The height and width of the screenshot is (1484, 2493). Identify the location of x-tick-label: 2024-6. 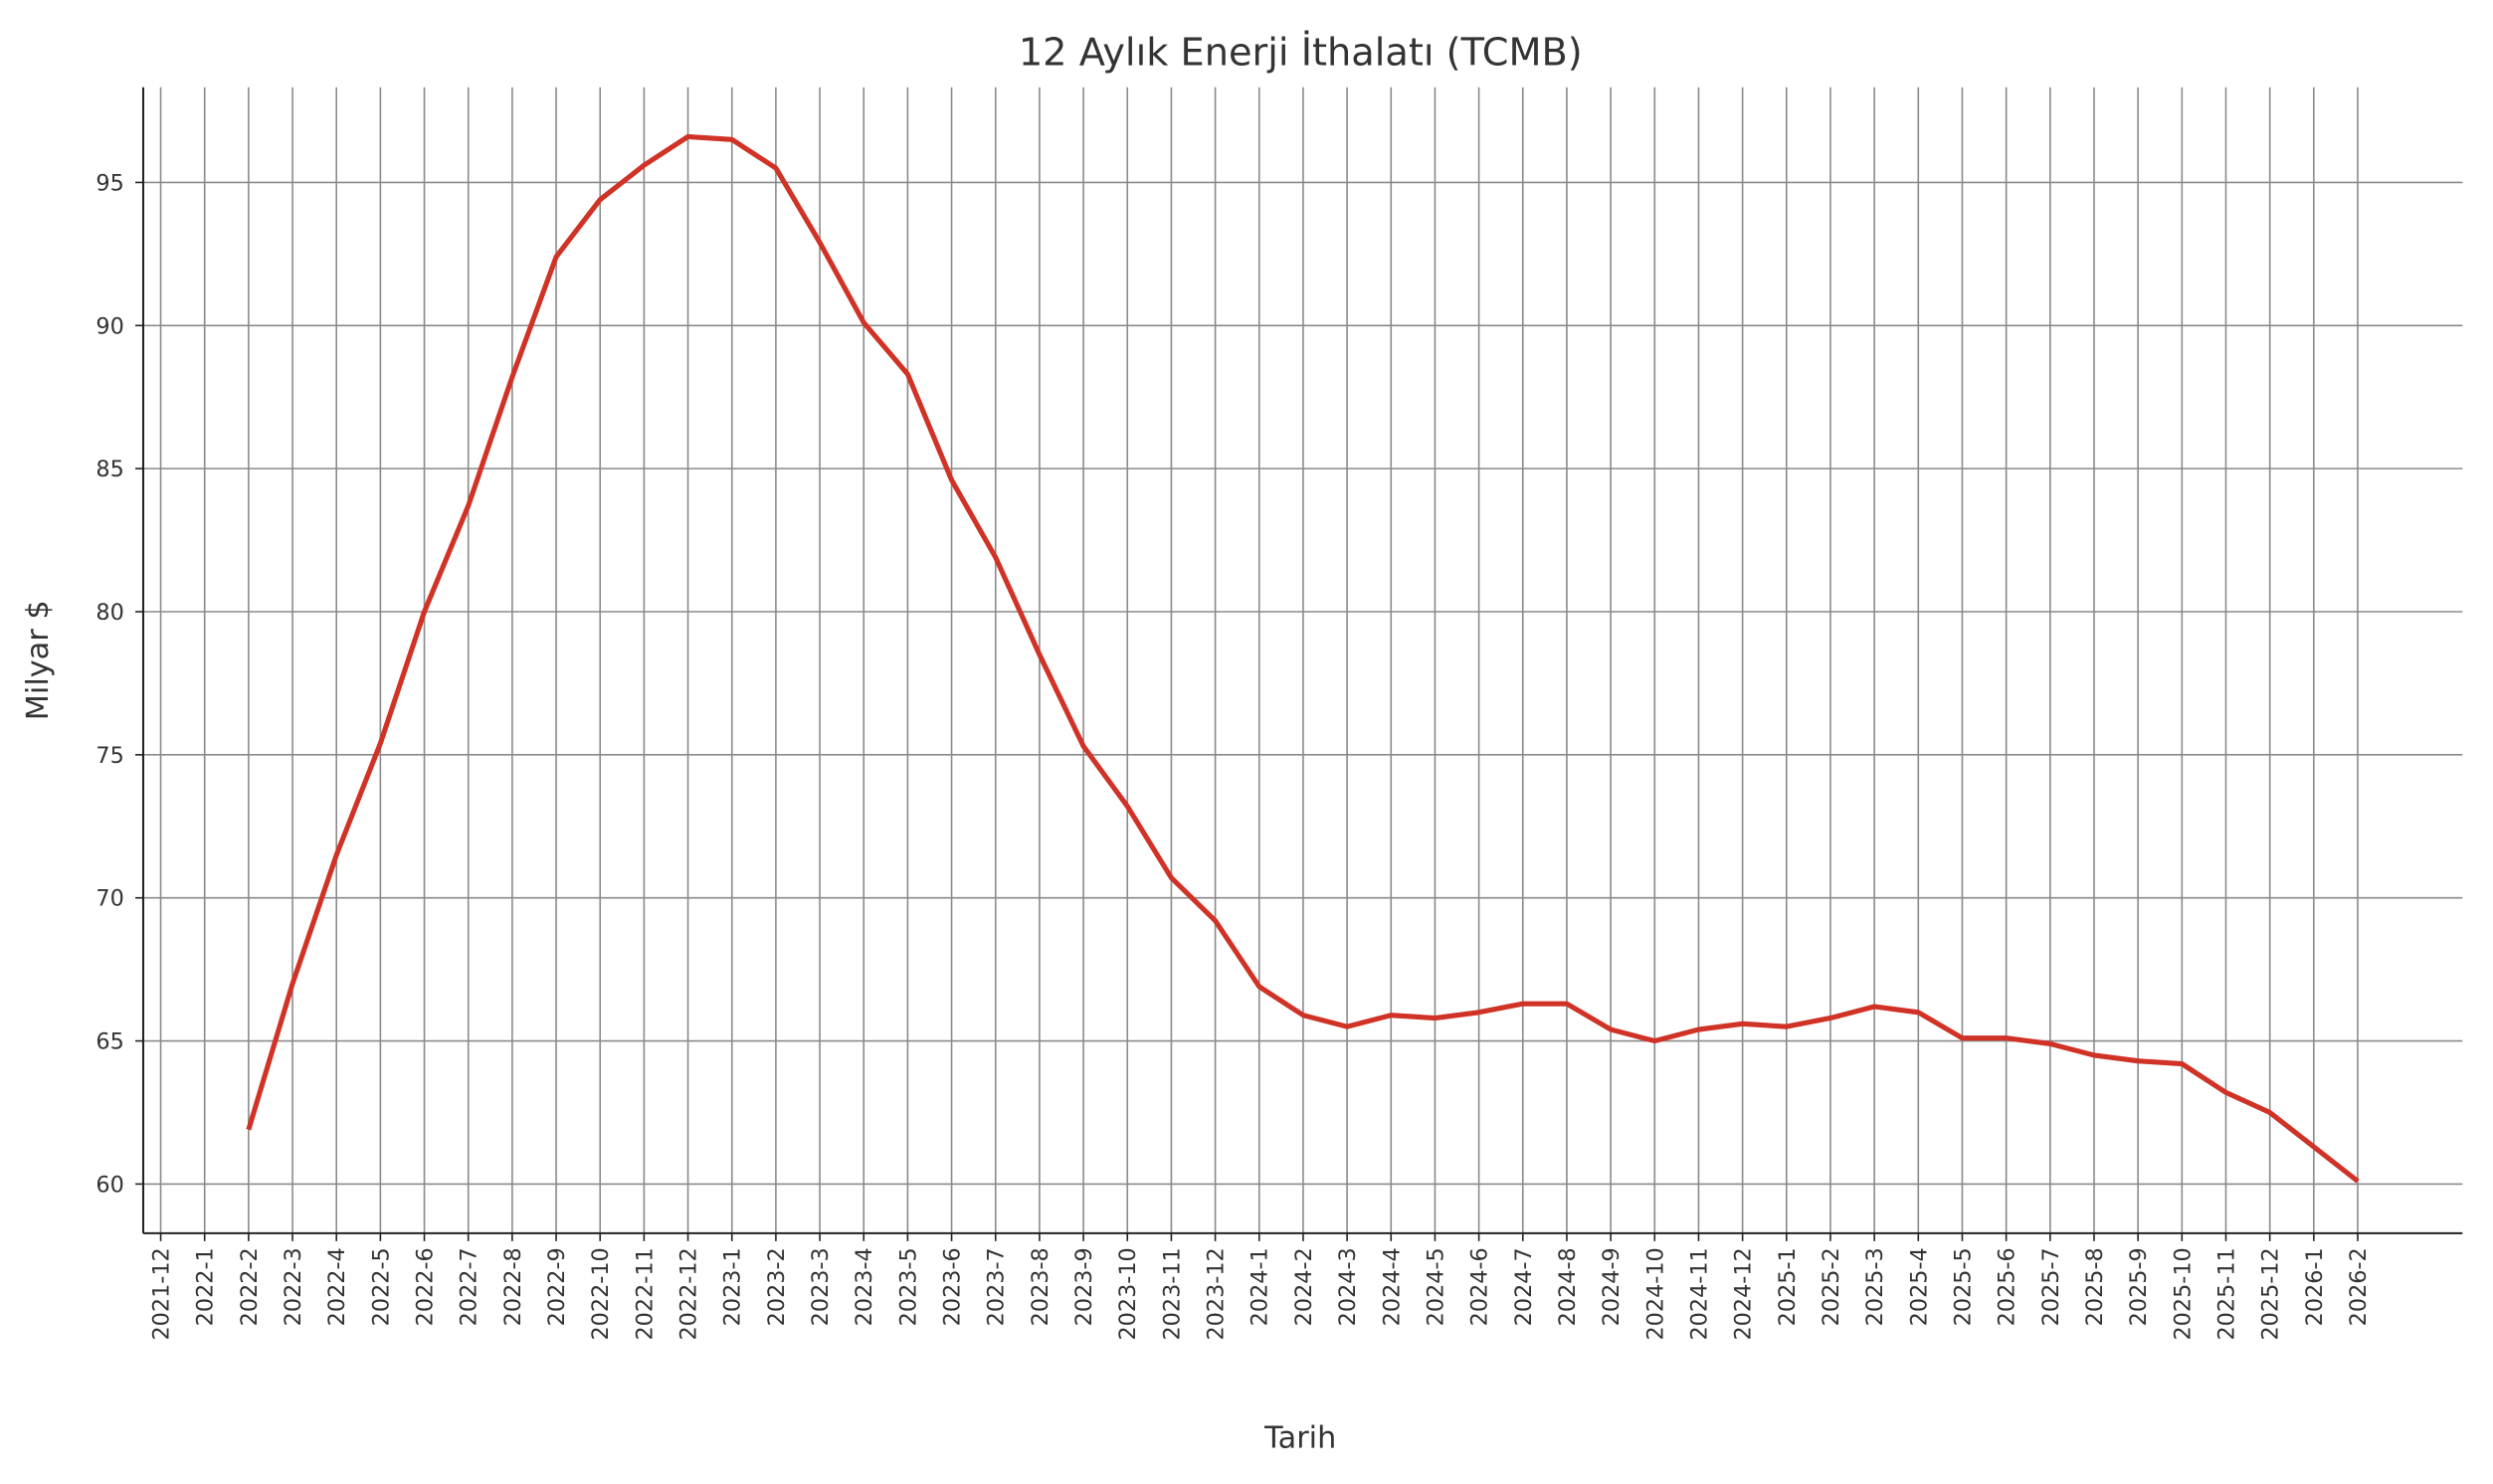
(1480, 1286).